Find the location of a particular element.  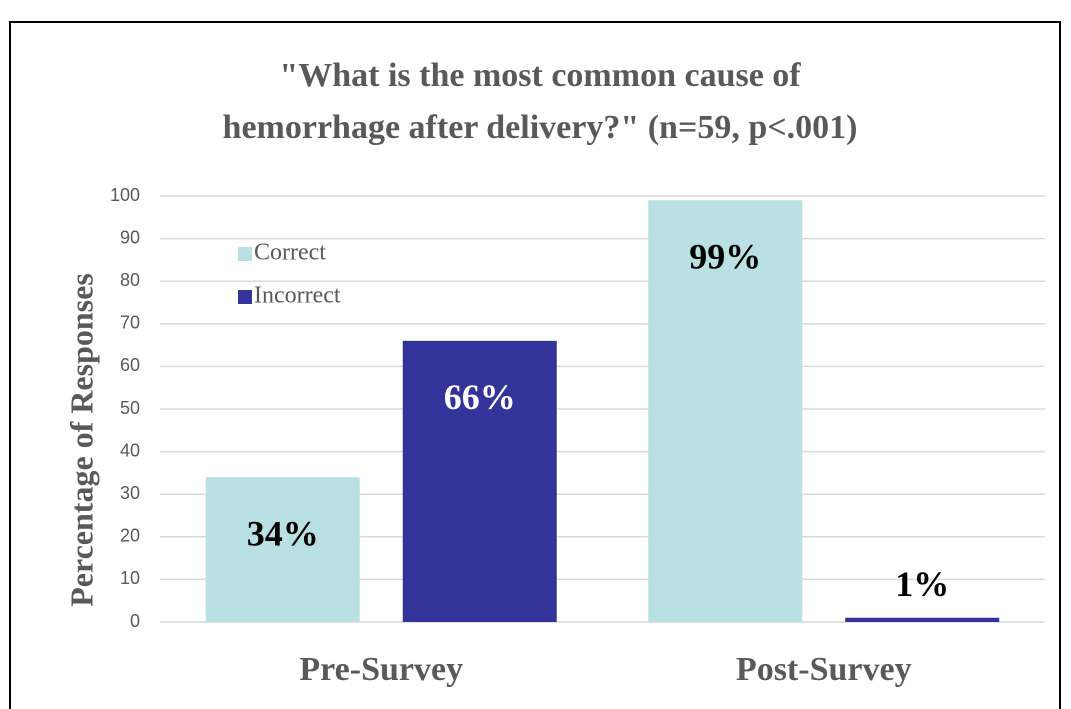

y-tick-label: 70 is located at coordinates (130, 323).